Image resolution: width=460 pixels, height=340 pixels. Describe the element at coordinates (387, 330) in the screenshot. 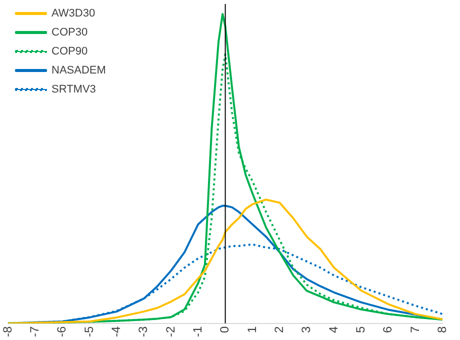

I see `x-tick-label: 6` at that location.